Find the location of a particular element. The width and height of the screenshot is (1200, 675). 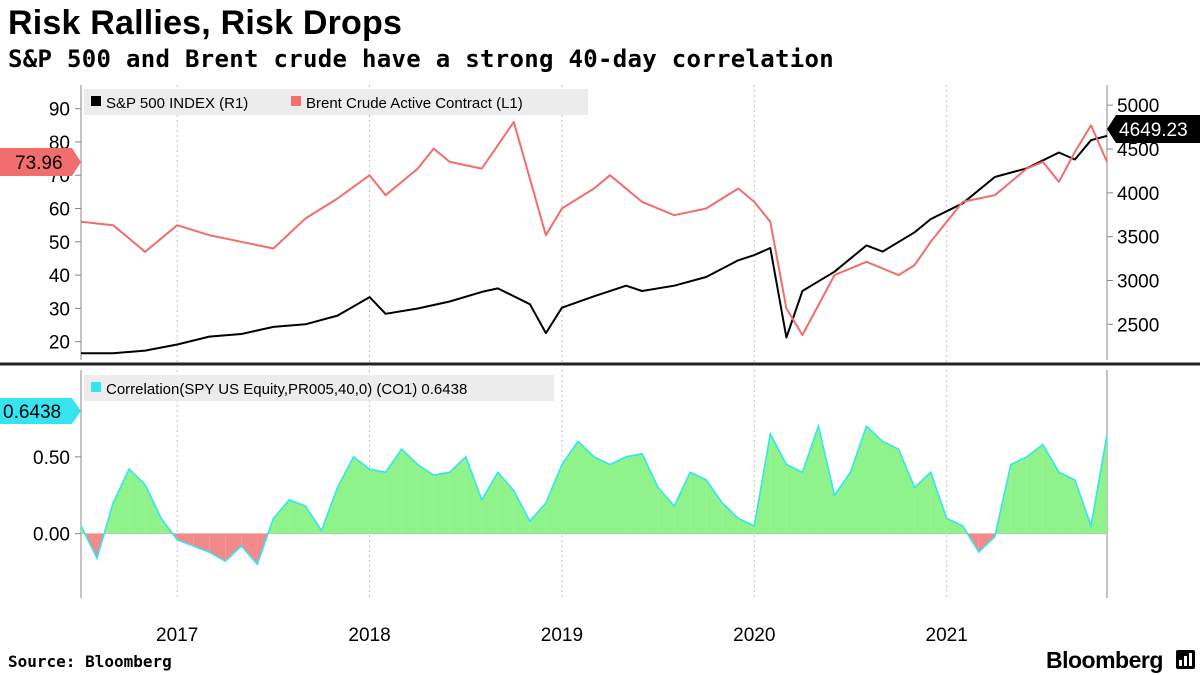

right-y-tick-label: 4000 is located at coordinates (1138, 194).